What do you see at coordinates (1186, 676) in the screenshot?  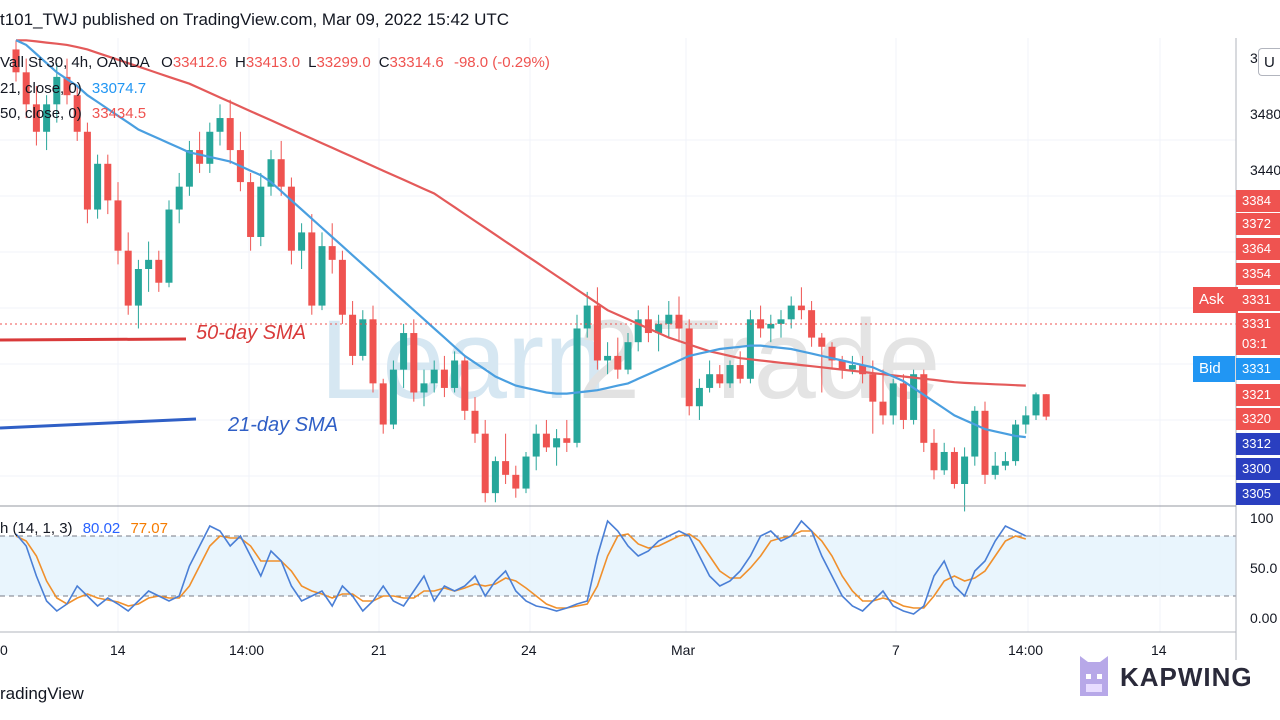 I see `kapwing-label: KAPWING` at bounding box center [1186, 676].